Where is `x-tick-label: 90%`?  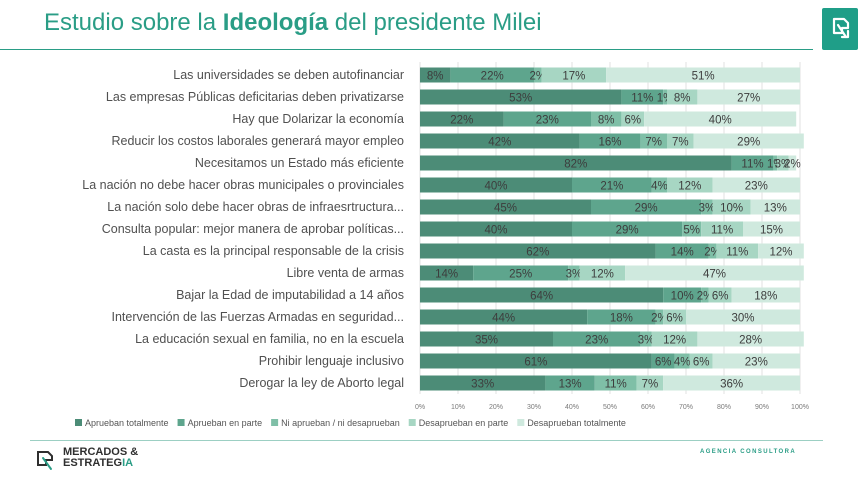 x-tick-label: 90% is located at coordinates (762, 407).